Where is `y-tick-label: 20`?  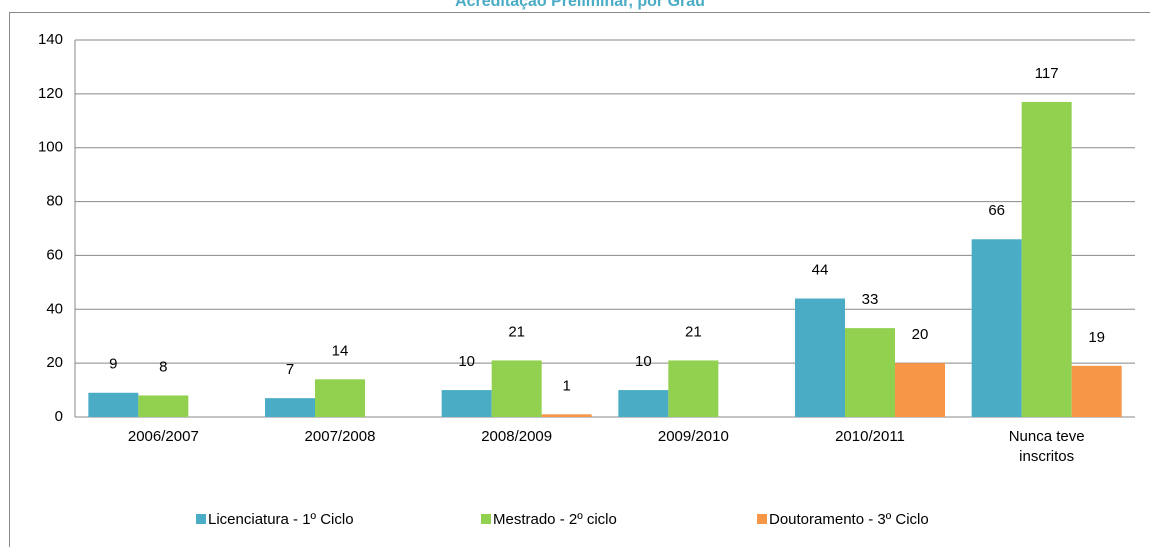 y-tick-label: 20 is located at coordinates (54, 362).